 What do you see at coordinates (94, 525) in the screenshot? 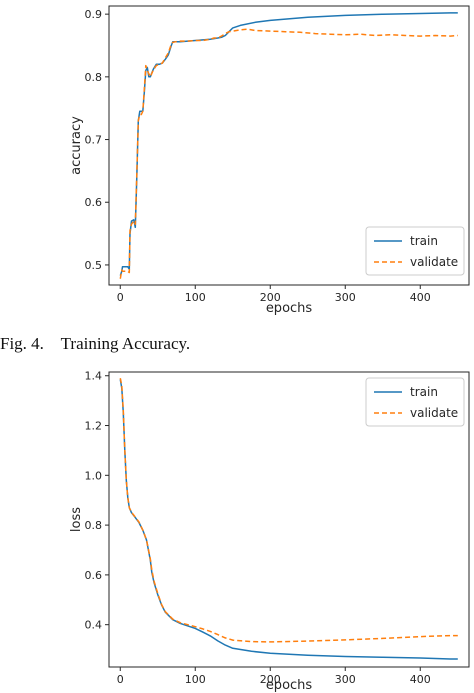
I see `loss-ytick-label: 0.8` at bounding box center [94, 525].